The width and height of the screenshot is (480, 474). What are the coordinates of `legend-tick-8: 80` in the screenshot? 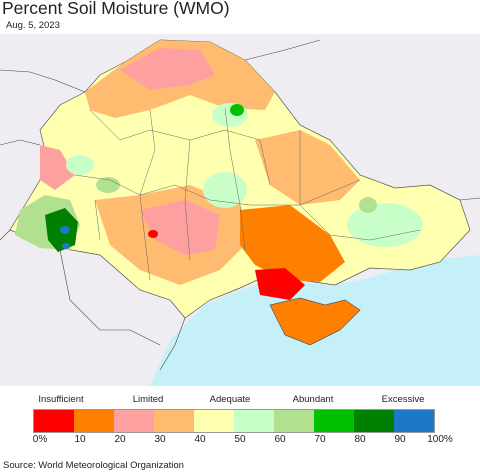 It's located at (360, 439).